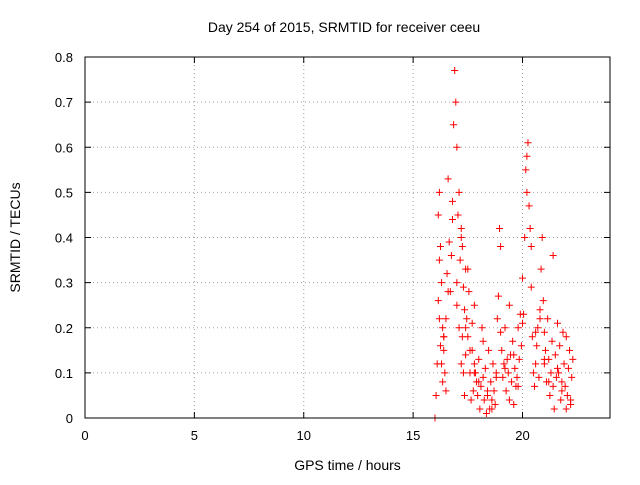 The width and height of the screenshot is (640, 485). Describe the element at coordinates (304, 435) in the screenshot. I see `x-tick-label: 10` at that location.